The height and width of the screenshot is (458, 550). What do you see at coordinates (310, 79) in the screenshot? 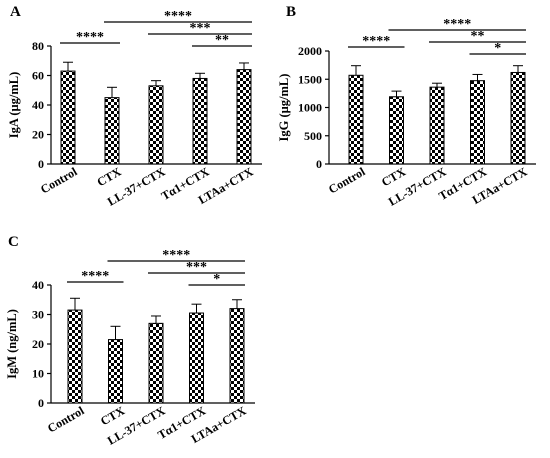
I see `y-tick-label: 1500` at bounding box center [310, 79].